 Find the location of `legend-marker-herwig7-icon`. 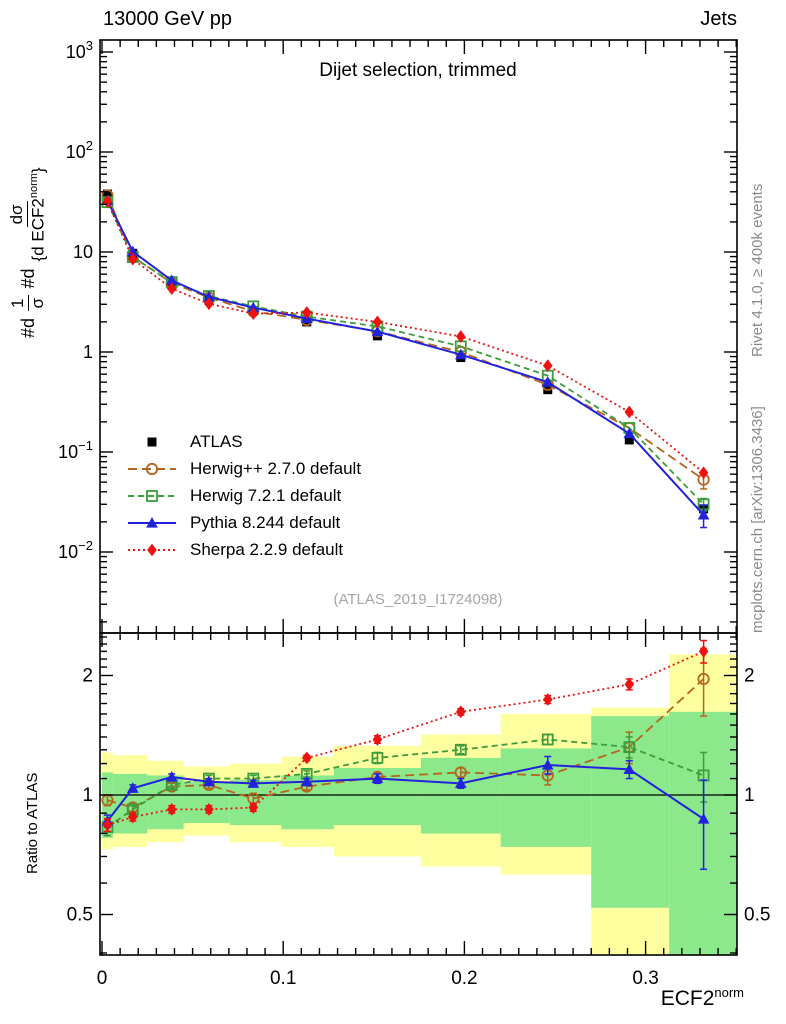

legend-marker-herwig7-icon is located at coordinates (152, 495).